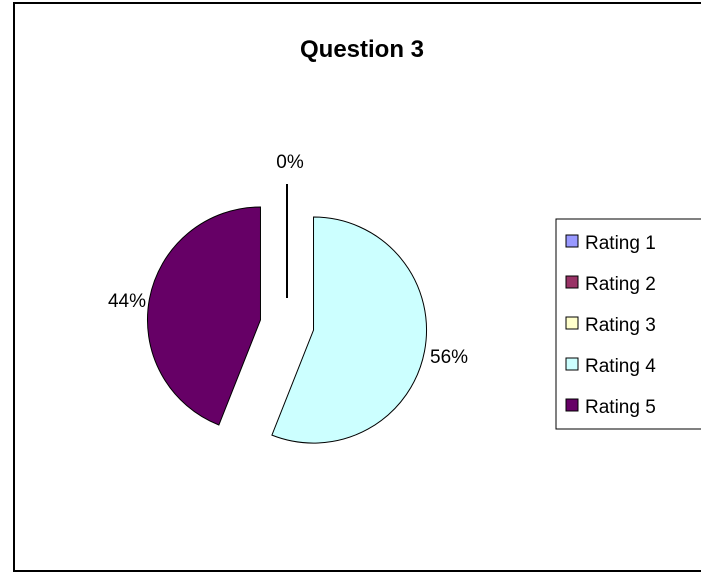  I want to click on data-label-rating-4: 56%, so click(449, 357).